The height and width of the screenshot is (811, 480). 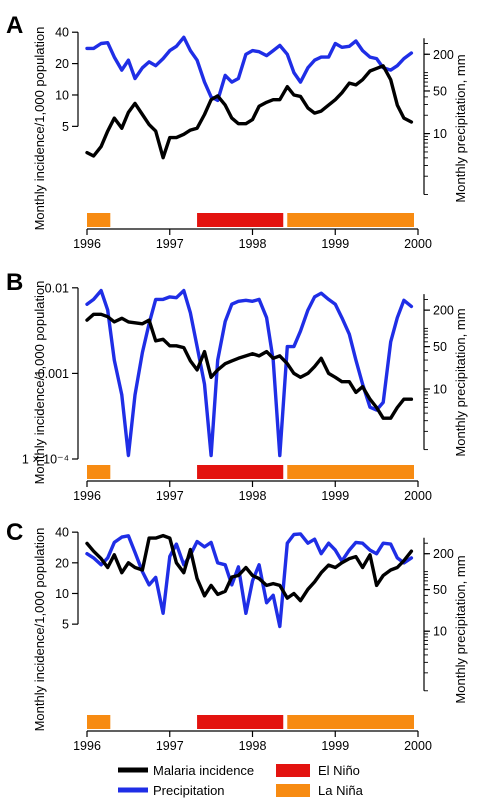 I want to click on left-tick-label: 0.001, so click(x=53, y=374).